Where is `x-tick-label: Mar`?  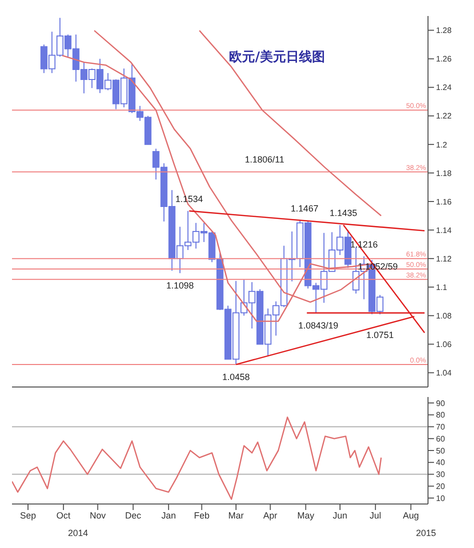
x-tick-label: Mar is located at coordinates (236, 515).